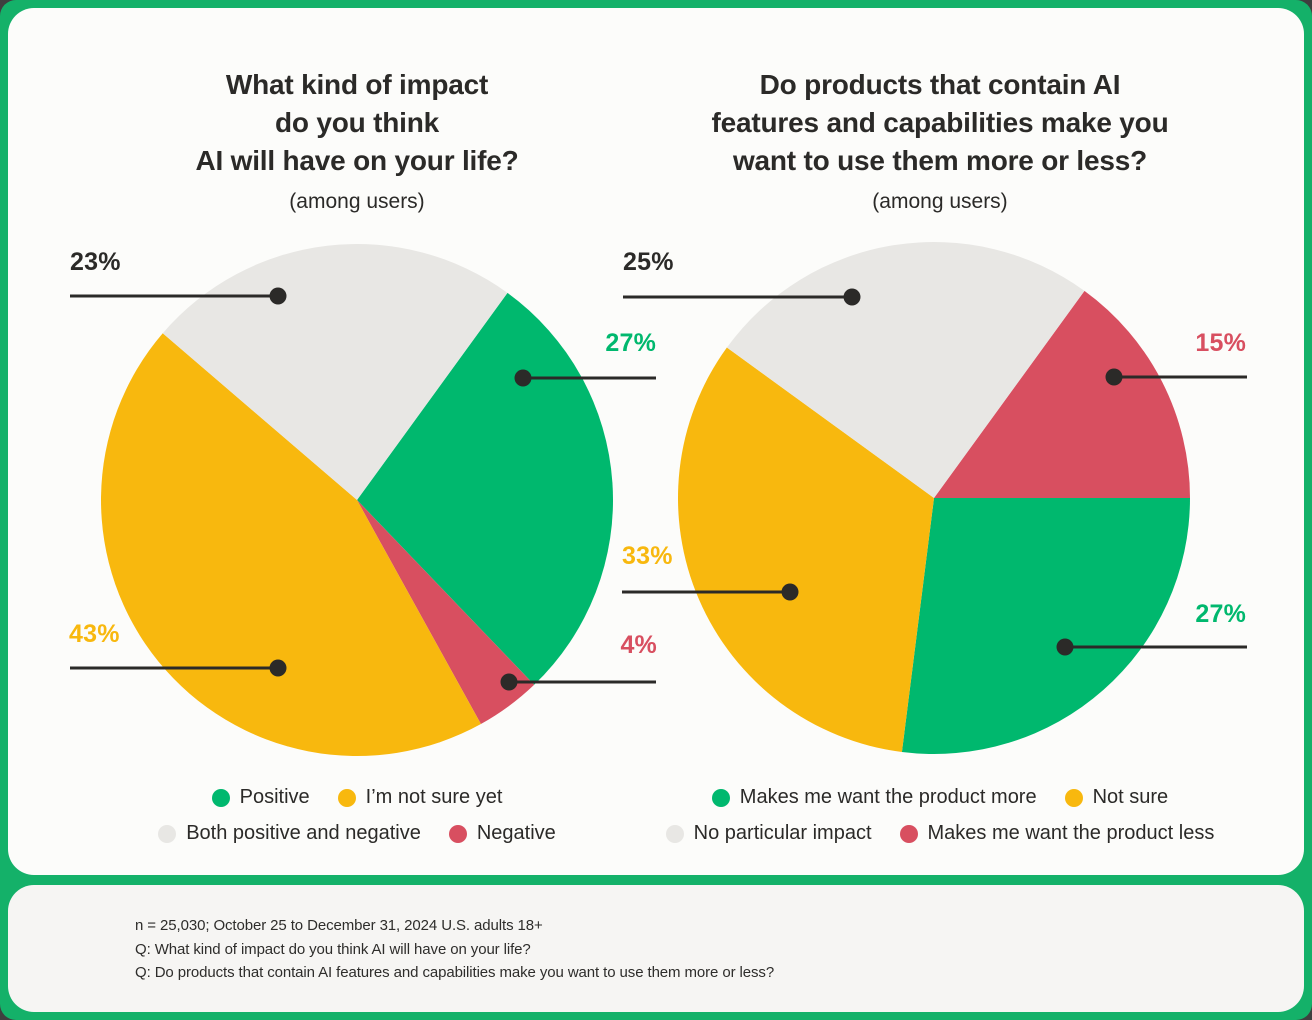 This screenshot has height=1020, width=1312. I want to click on callout-label-product-less: 15%, so click(1220, 343).